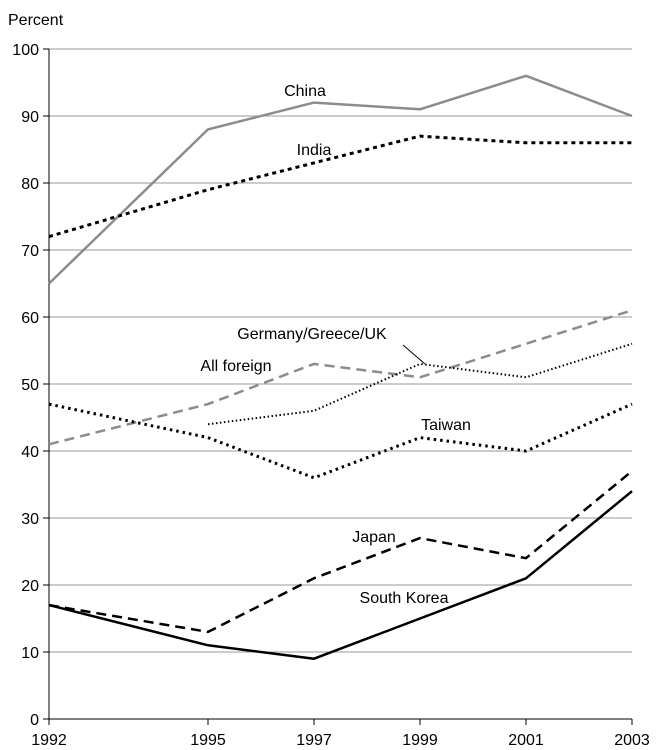 Image resolution: width=665 pixels, height=750 pixels. I want to click on series-label-india: India, so click(314, 150).